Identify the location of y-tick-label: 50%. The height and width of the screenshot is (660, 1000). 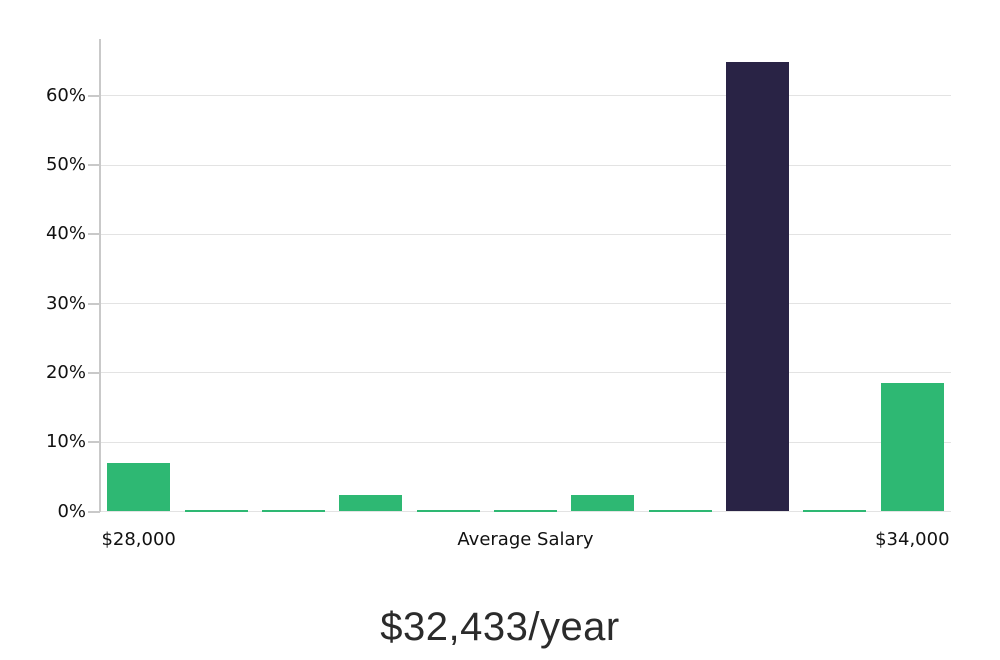
(65, 164).